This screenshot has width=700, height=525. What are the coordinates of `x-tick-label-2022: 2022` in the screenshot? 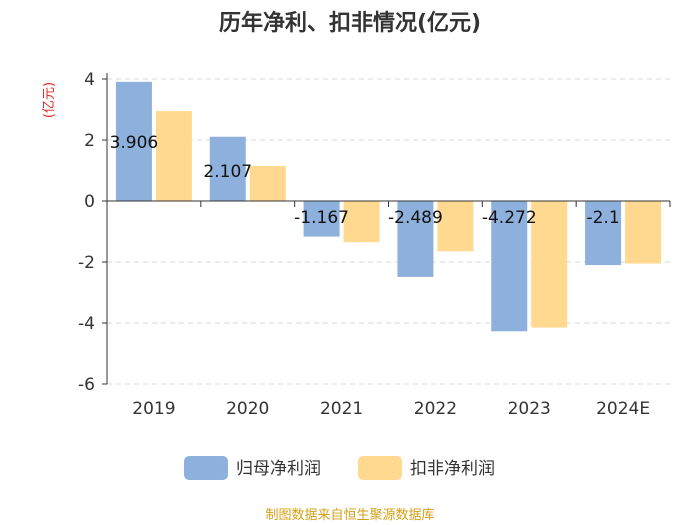 It's located at (435, 409).